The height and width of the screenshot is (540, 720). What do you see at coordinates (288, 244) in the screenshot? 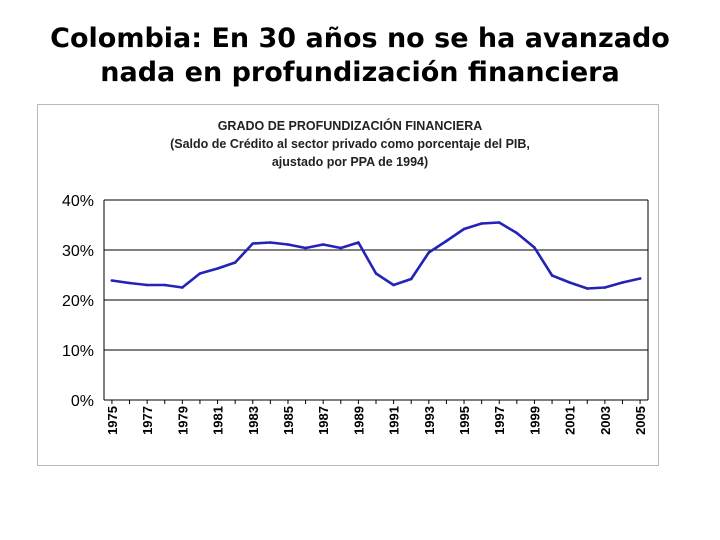
I see `data-point-1985` at bounding box center [288, 244].